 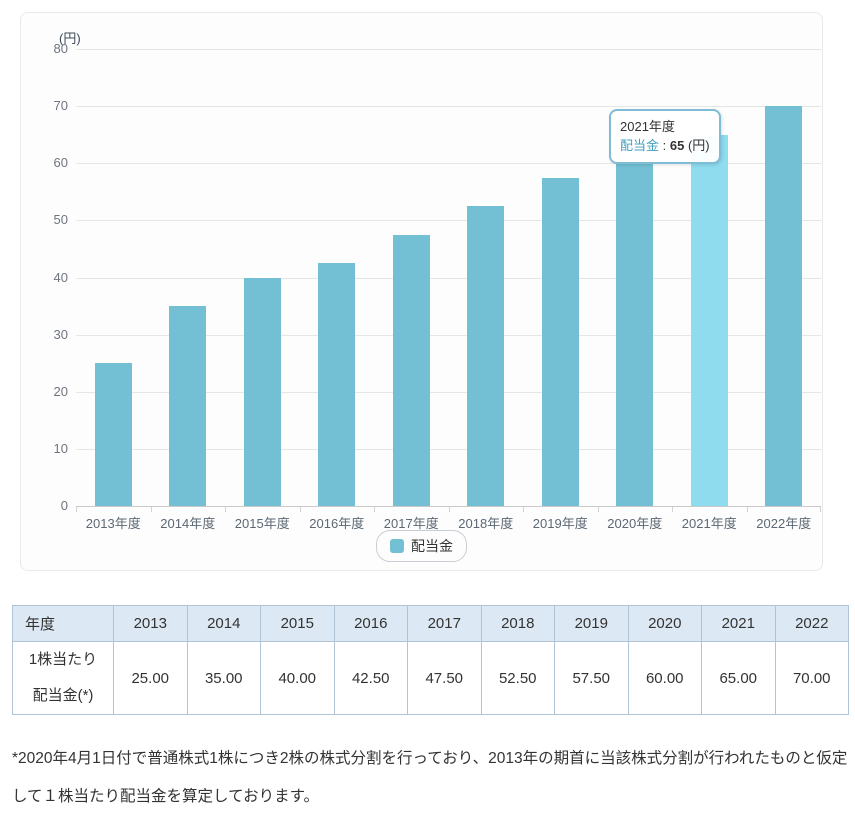 What do you see at coordinates (297, 623) in the screenshot?
I see `table-header-2015: 2015` at bounding box center [297, 623].